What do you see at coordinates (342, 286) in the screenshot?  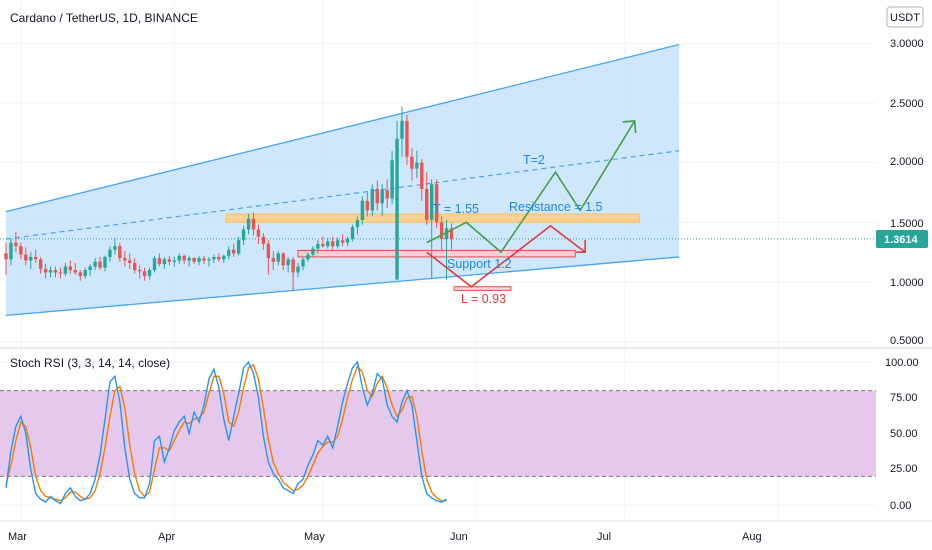 I see `channel-lower-line` at bounding box center [342, 286].